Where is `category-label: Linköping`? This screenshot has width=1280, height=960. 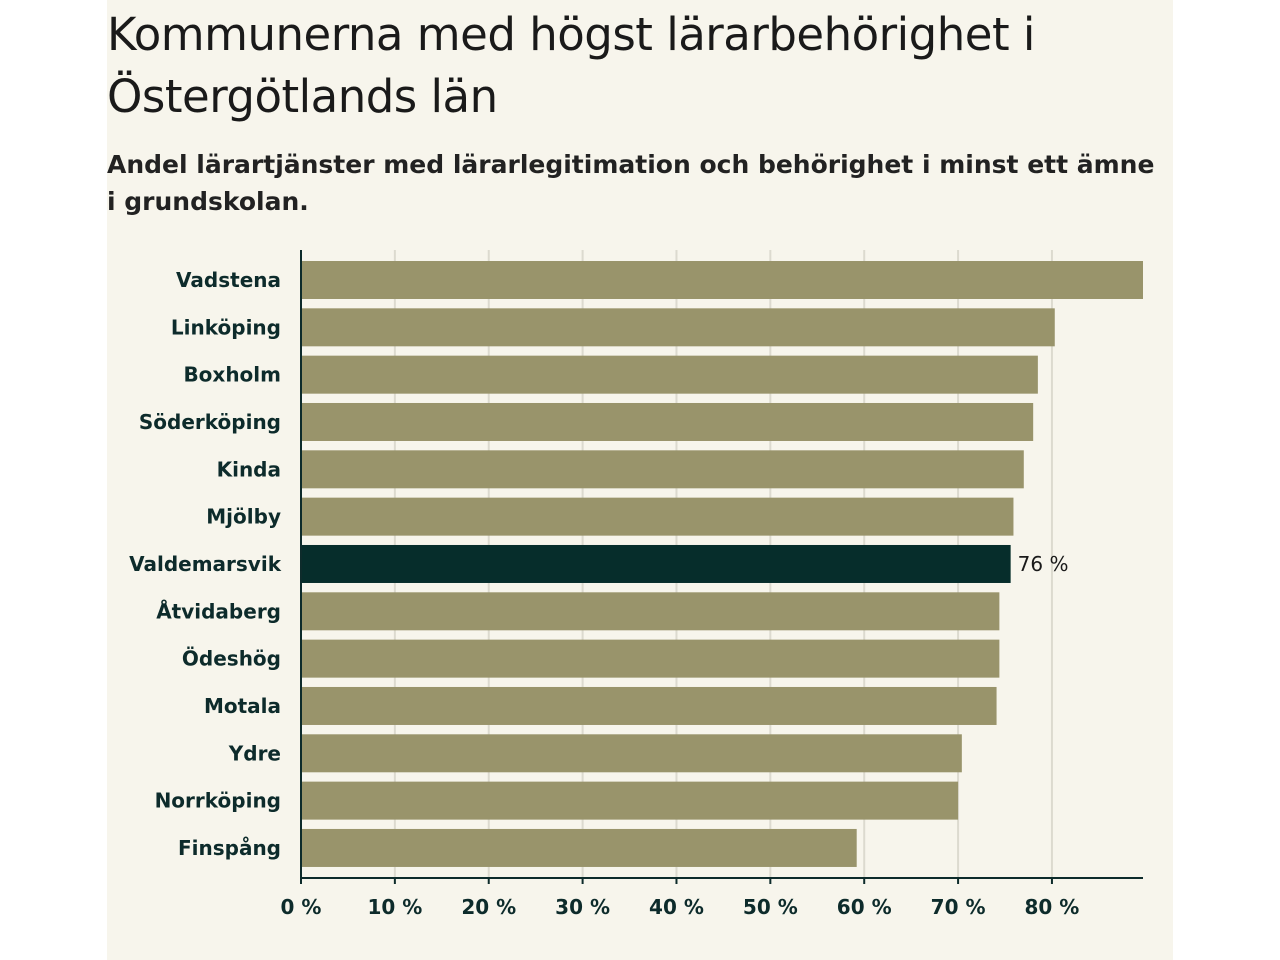 category-label: Linköping is located at coordinates (226, 327).